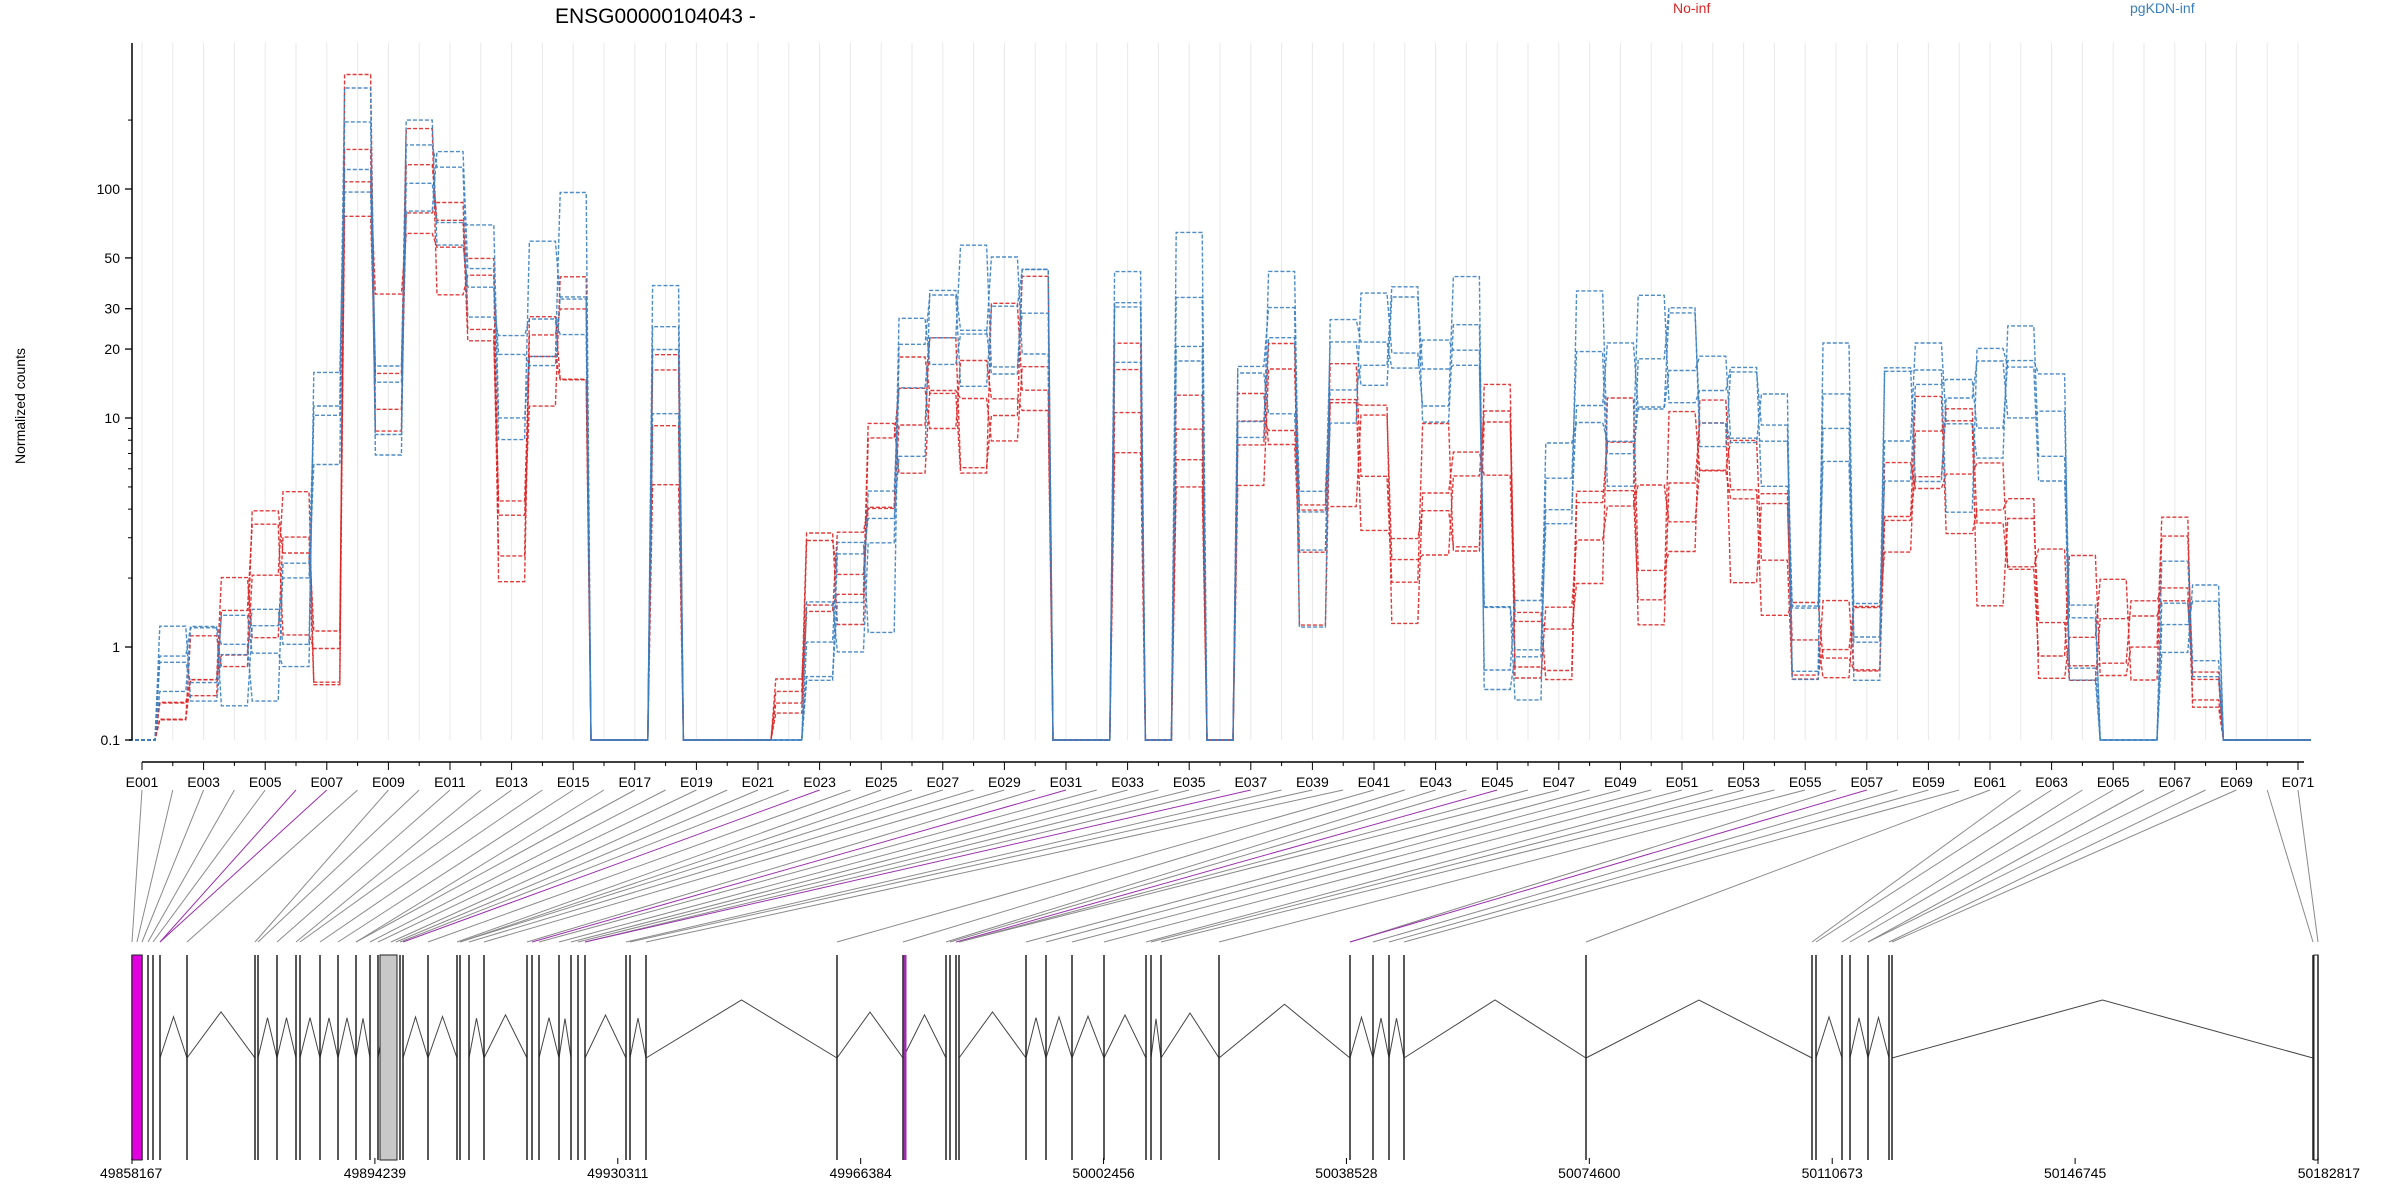 The height and width of the screenshot is (1200, 2400). What do you see at coordinates (617, 1173) in the screenshot?
I see `genomic-tick-label: 49930311` at bounding box center [617, 1173].